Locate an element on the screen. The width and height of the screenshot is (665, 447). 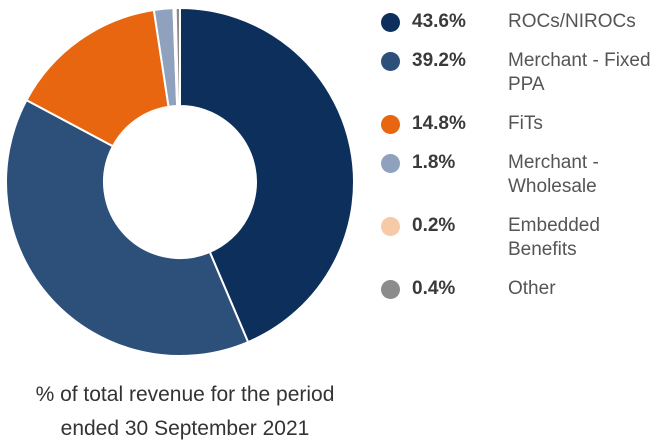
legend-label: ROCs/NIROCs is located at coordinates (572, 21).